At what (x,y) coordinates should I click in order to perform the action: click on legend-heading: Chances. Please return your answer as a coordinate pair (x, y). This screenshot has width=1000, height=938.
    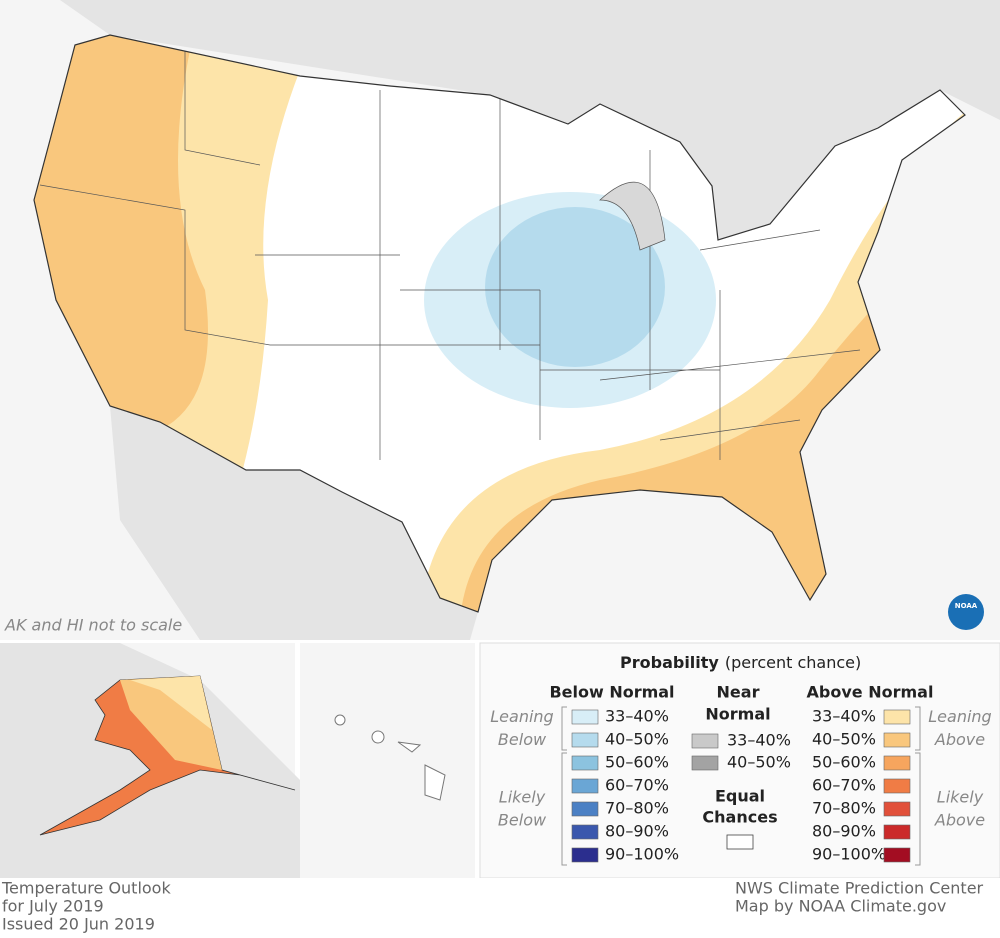
    Looking at the image, I should click on (739, 817).